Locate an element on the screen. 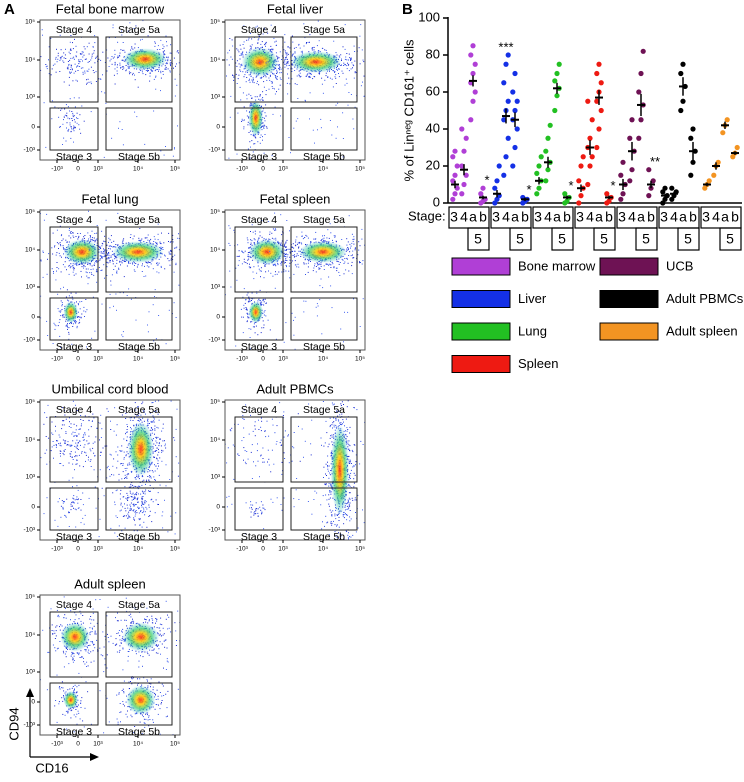 This screenshot has width=744, height=782. events is located at coordinates (120, 280).